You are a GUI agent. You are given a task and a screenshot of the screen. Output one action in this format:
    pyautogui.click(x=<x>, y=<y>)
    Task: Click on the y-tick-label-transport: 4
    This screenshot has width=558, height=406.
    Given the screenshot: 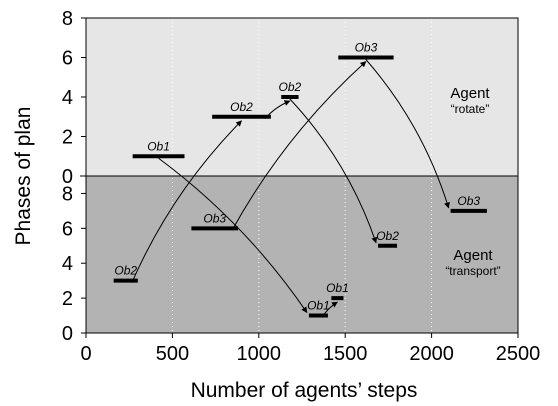 What is the action you would take?
    pyautogui.click(x=67, y=264)
    